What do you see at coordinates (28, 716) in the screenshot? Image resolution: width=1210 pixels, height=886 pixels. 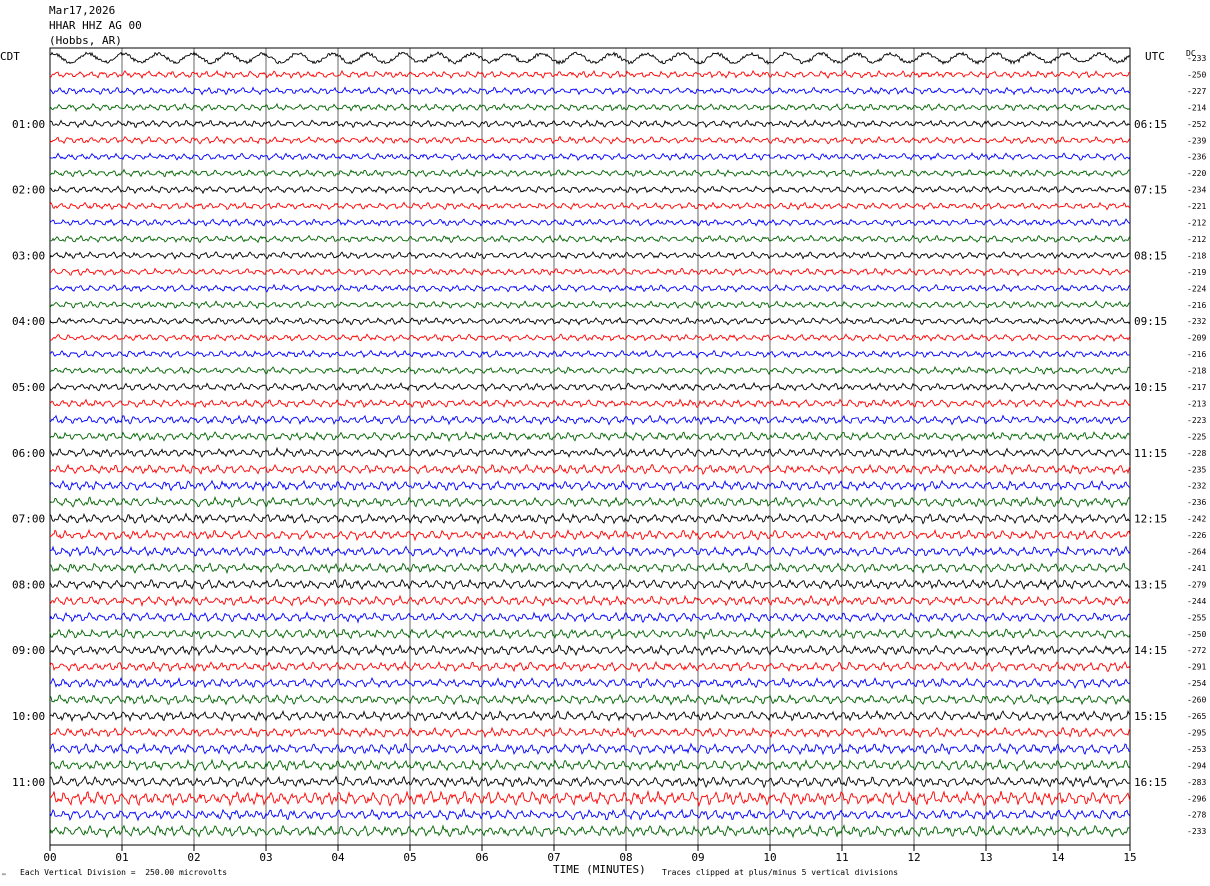 I see `left-hour-label: 10:00` at bounding box center [28, 716].